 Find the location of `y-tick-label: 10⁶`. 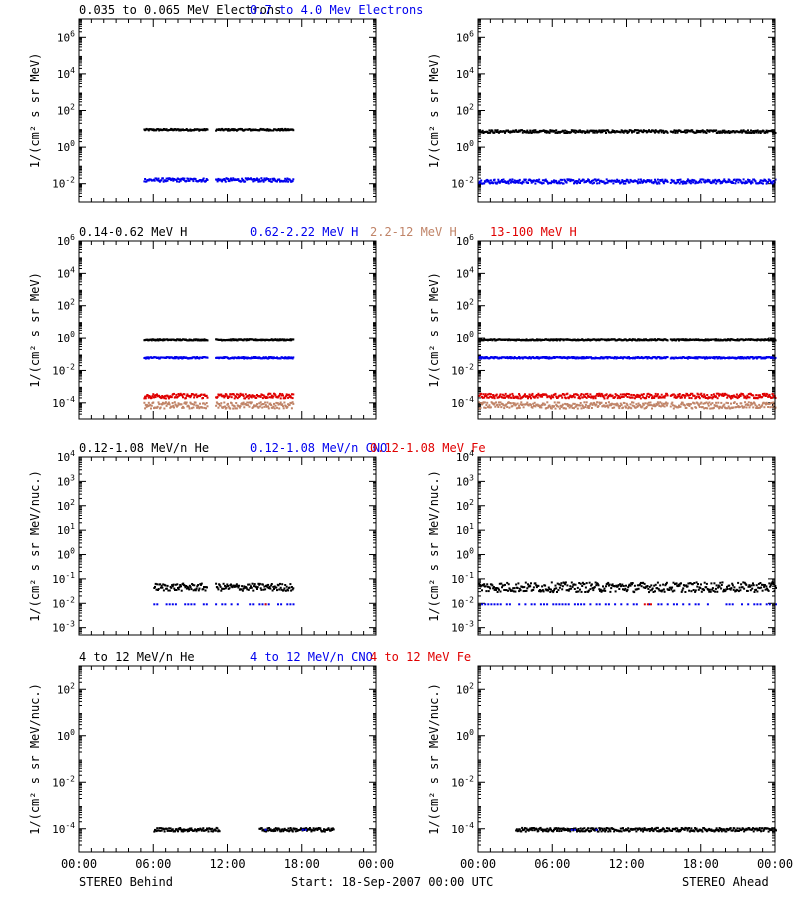

y-tick-label: 10⁶ is located at coordinates (465, 240).